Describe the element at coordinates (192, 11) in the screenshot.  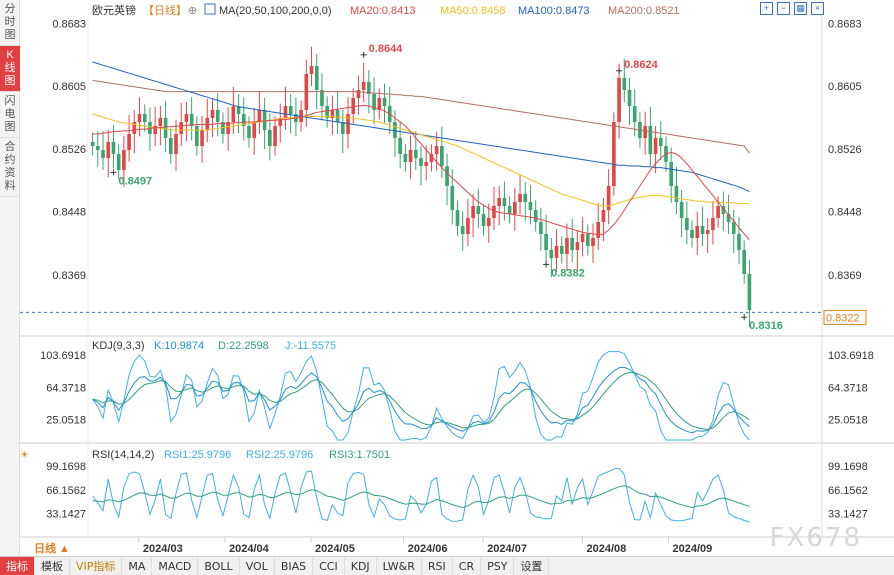
I see `settings-icon: ⊕` at that location.